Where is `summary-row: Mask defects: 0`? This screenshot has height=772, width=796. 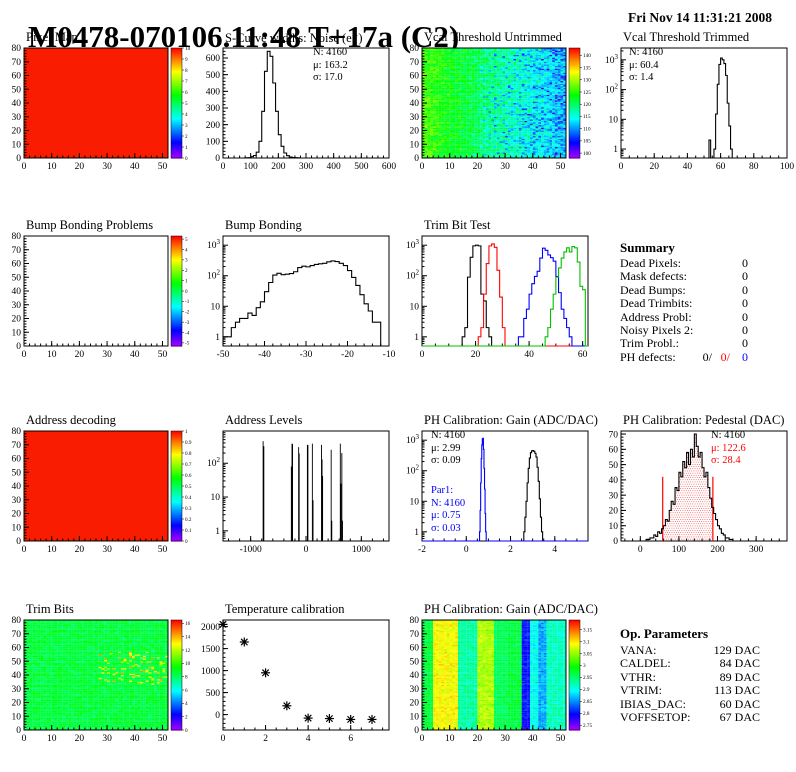 summary-row: Mask defects: 0 is located at coordinates (684, 276).